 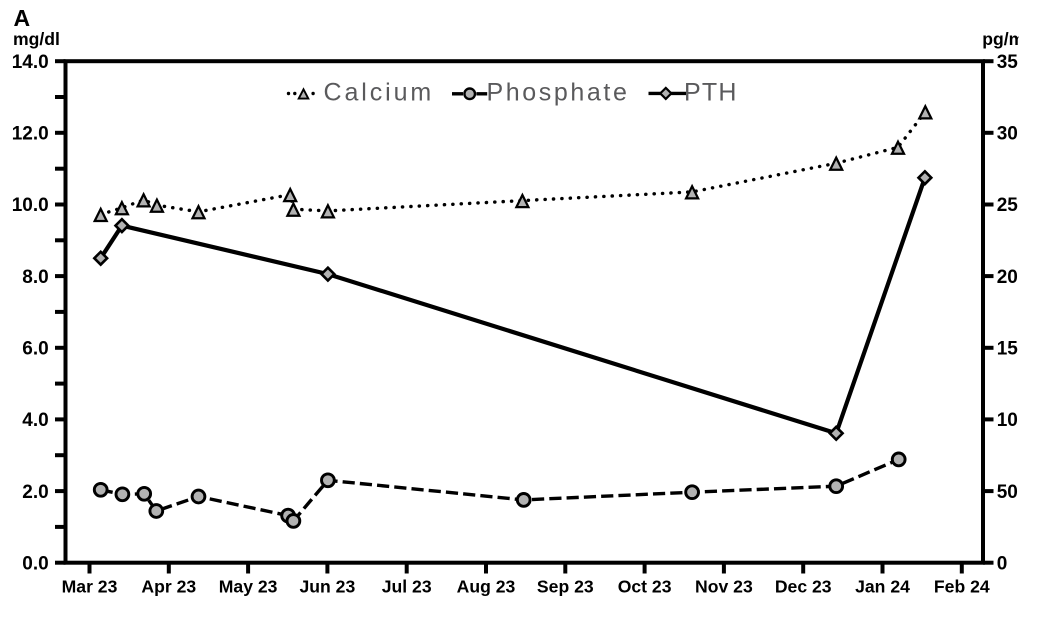 What do you see at coordinates (90, 587) in the screenshot?
I see `svg-text: Mar 23` at bounding box center [90, 587].